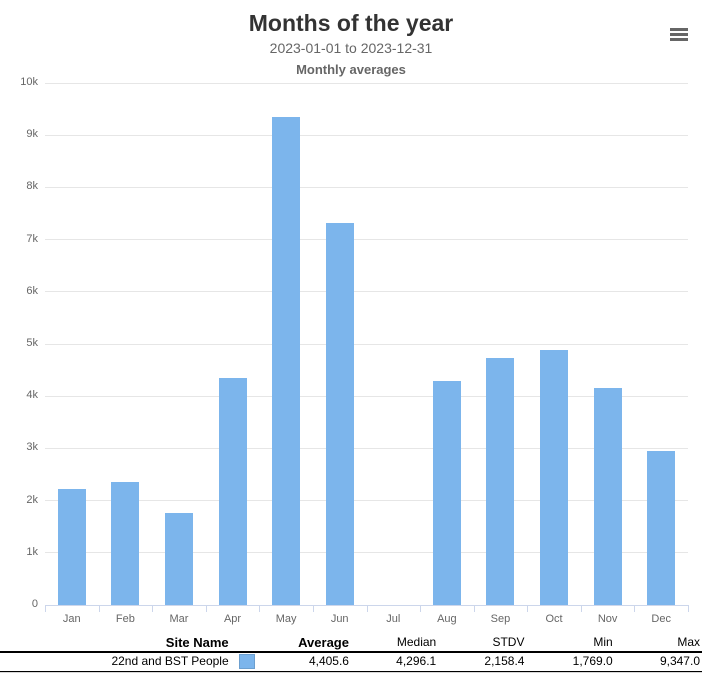  Describe the element at coordinates (32, 238) in the screenshot. I see `y-axis-label: 7k` at that location.